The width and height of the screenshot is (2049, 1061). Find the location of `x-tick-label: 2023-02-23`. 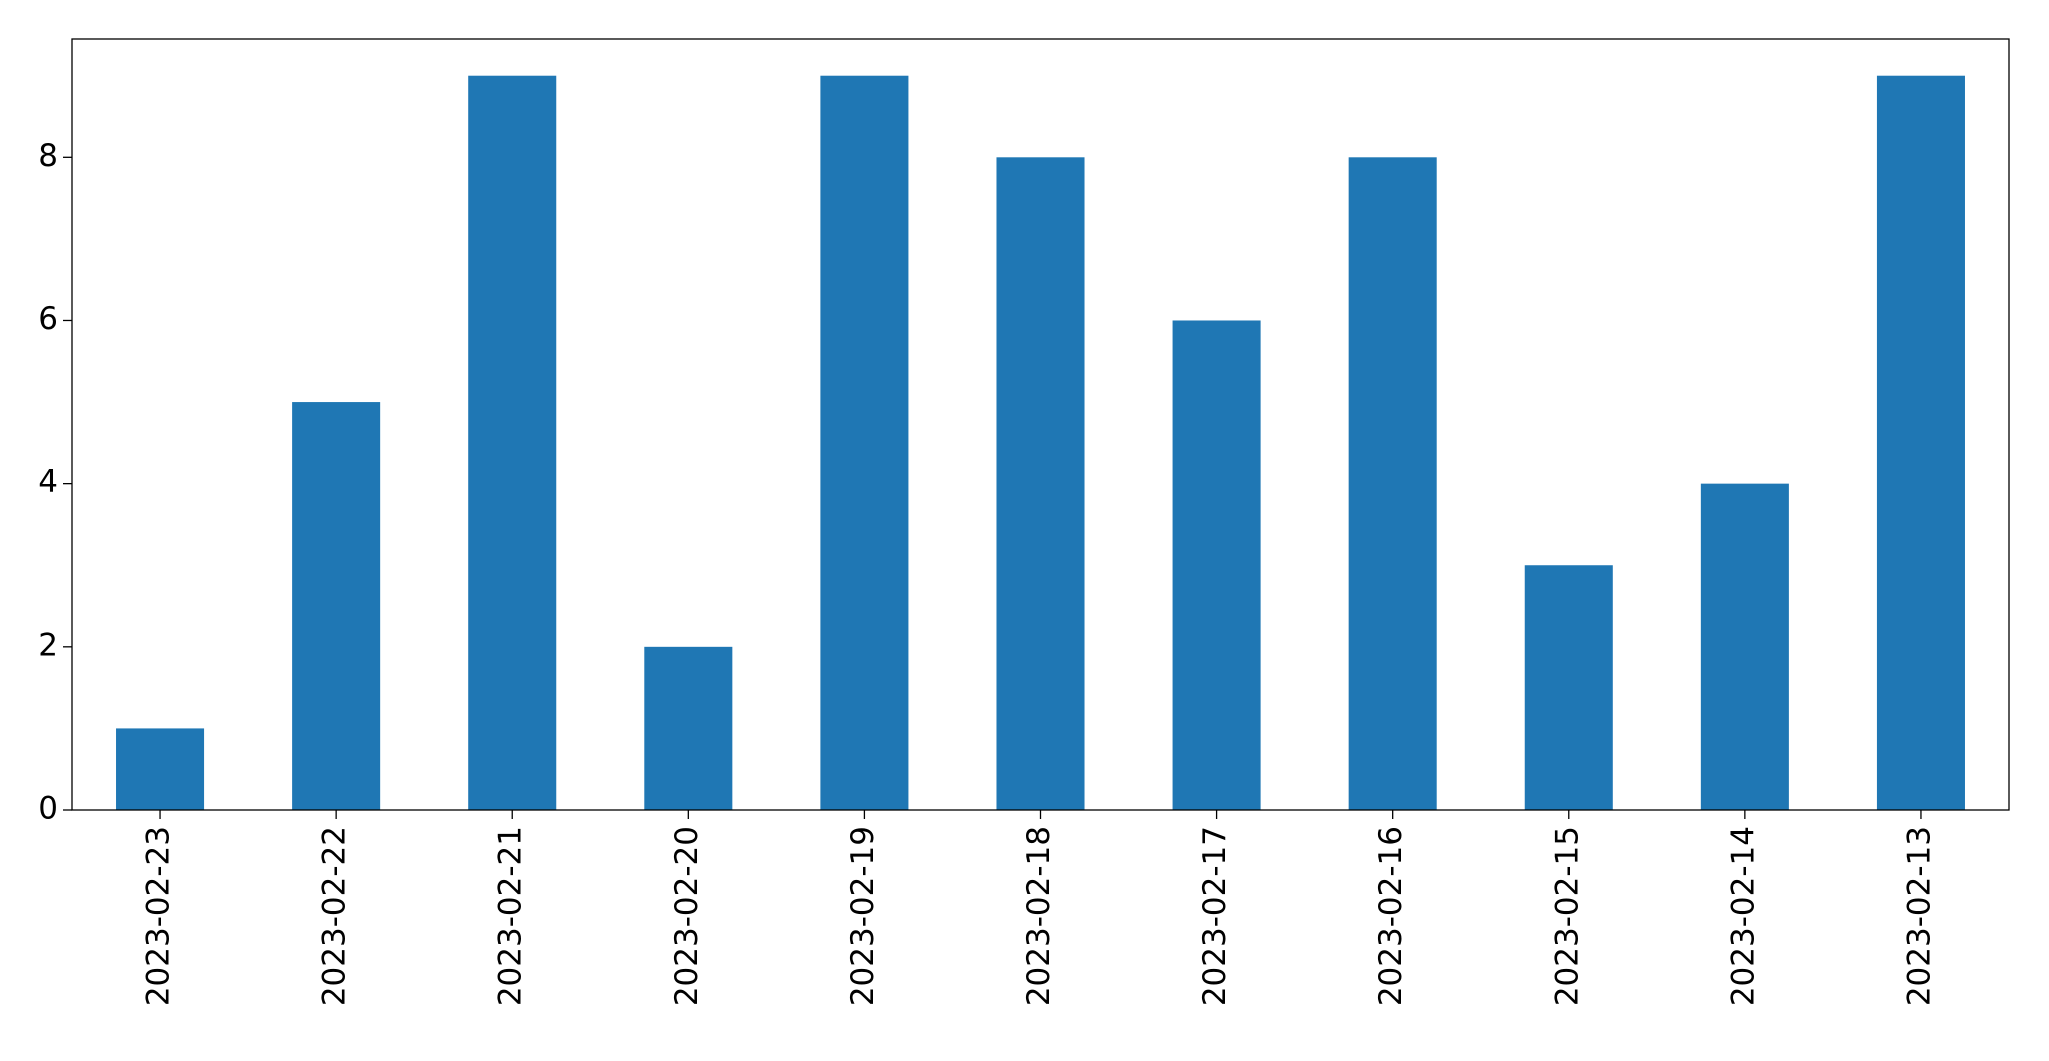

x-tick-label: 2023-02-23 is located at coordinates (159, 916).